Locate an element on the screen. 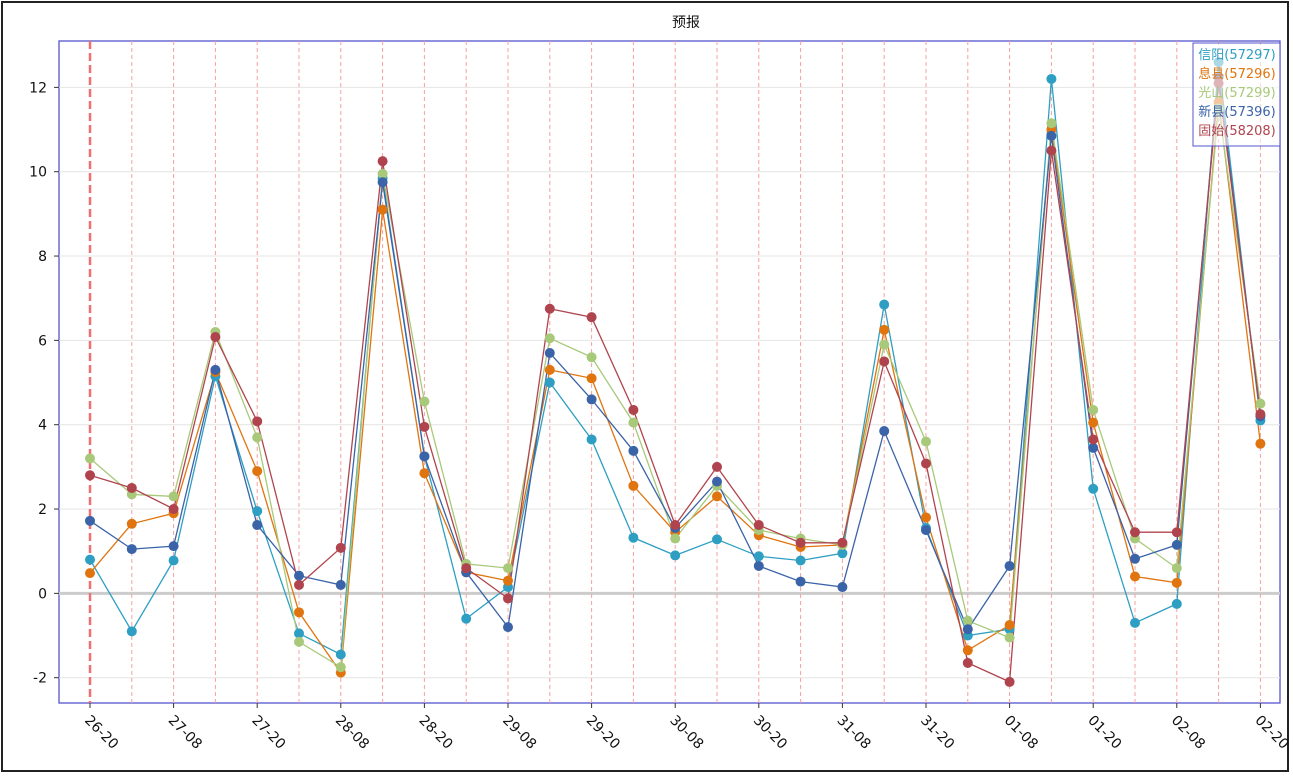  y-tick-label: 0 is located at coordinates (42, 594).